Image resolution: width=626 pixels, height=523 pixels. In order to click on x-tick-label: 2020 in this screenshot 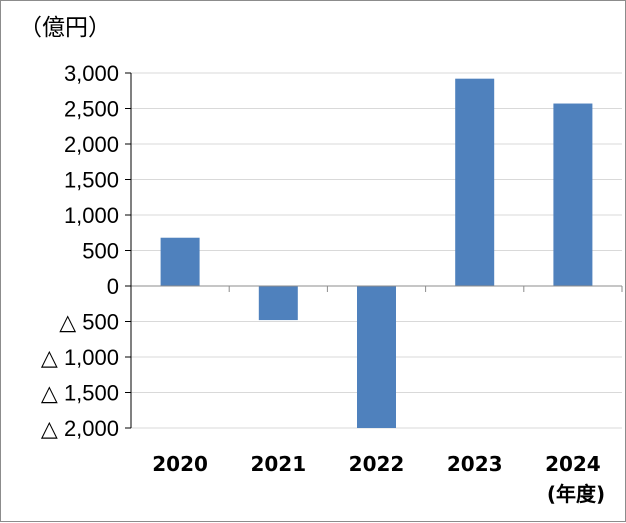, I will do `click(180, 464)`.